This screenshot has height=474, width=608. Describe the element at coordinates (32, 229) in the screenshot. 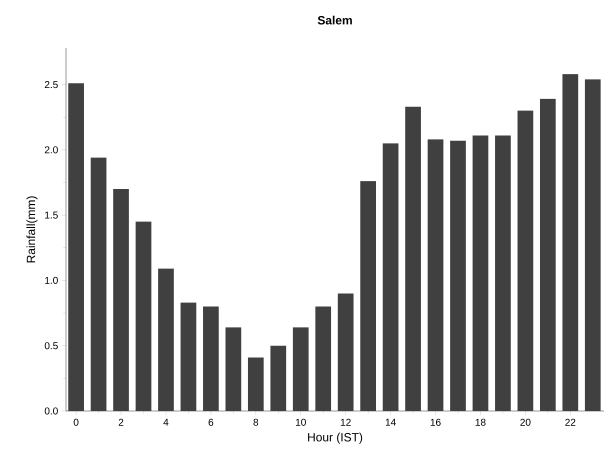

I see `y-axis-title: Rainfall(mm)` at that location.